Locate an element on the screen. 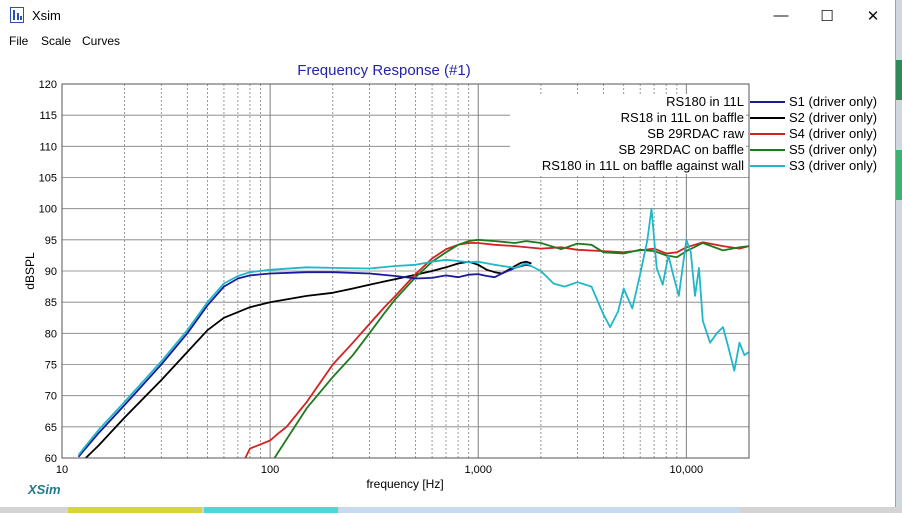 The width and height of the screenshot is (902, 513). x-tick-label: 100 is located at coordinates (270, 470).